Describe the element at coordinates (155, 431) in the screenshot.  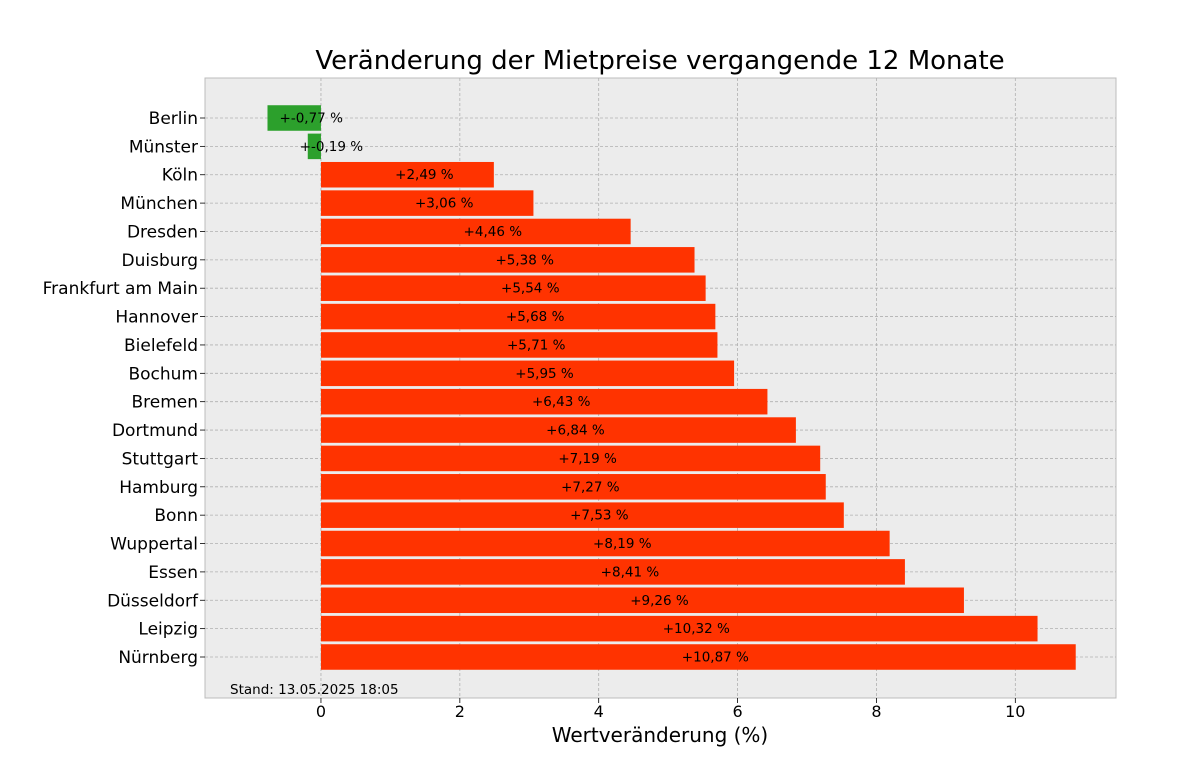
I see `category-label: Dortmund` at that location.